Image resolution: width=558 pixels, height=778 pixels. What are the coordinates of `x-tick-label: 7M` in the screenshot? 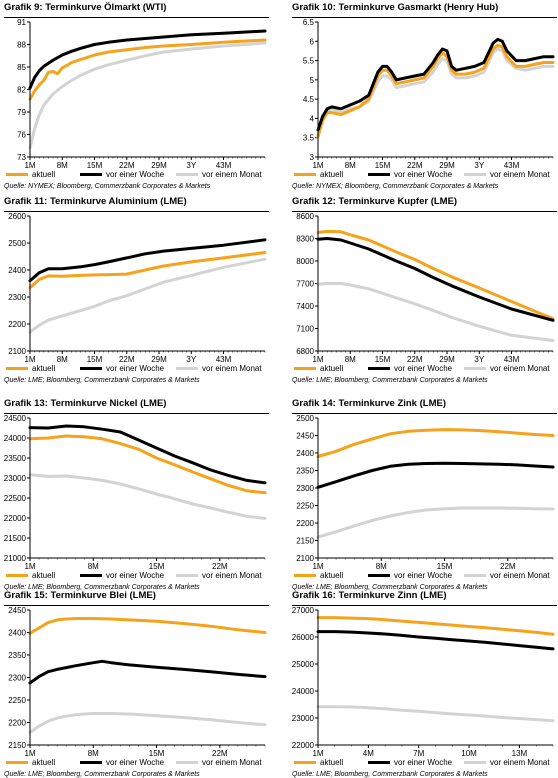 It's located at (418, 753).